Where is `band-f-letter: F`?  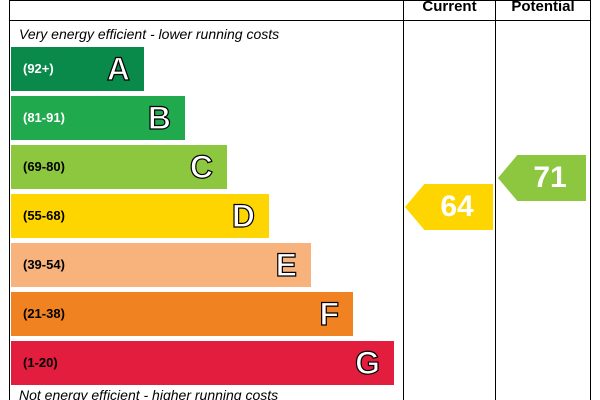
band-f-letter: F is located at coordinates (329, 313).